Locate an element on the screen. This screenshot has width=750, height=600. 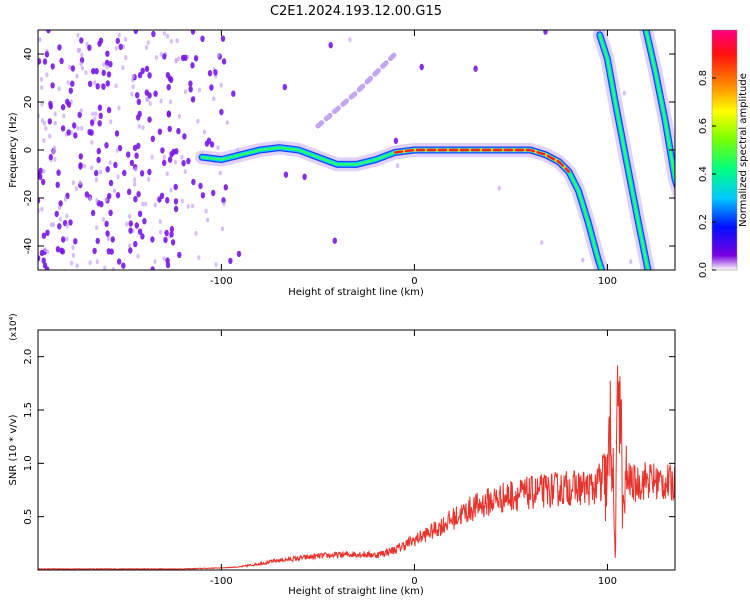
y-tick-label: 2.0 is located at coordinates (28, 357).